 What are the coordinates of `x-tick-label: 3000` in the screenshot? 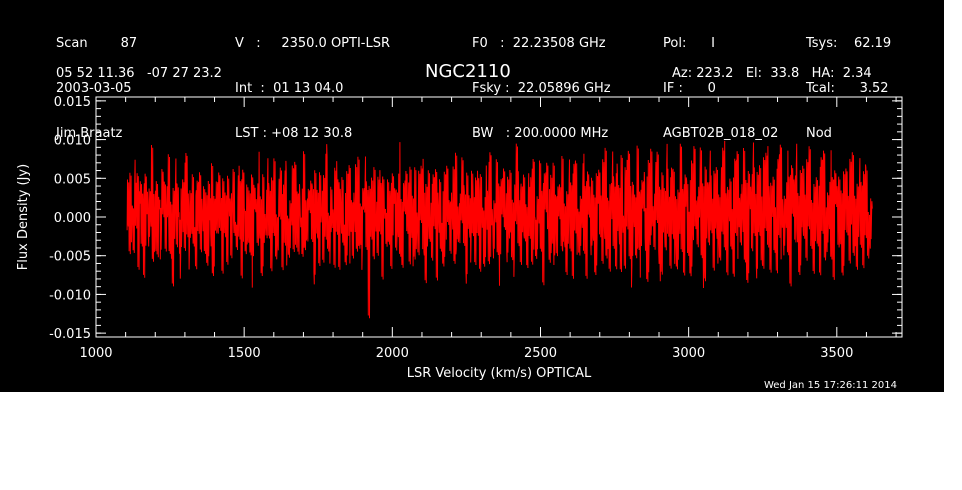 It's located at (688, 353).